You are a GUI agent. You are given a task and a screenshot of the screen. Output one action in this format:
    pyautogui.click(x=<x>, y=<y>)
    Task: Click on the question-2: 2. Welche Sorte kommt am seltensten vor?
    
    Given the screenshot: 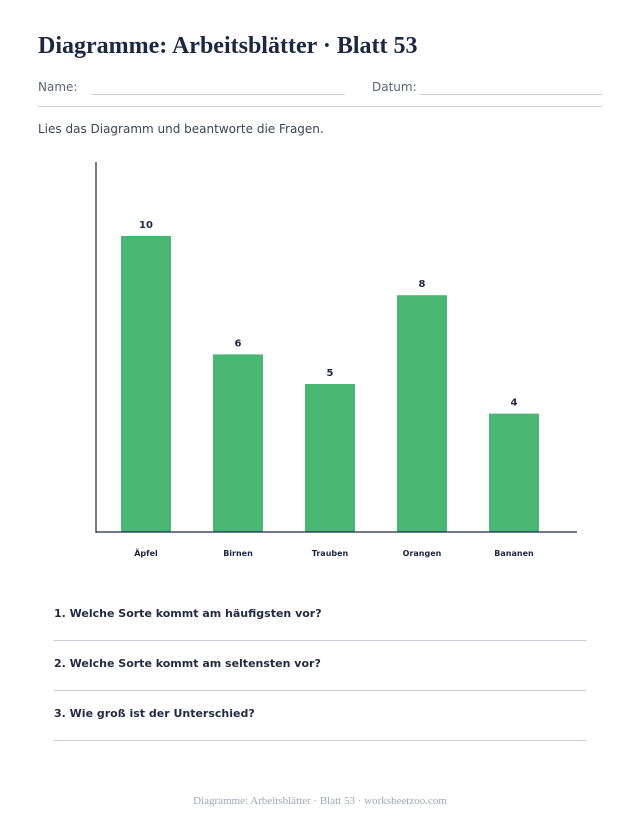 What is the action you would take?
    pyautogui.click(x=187, y=663)
    